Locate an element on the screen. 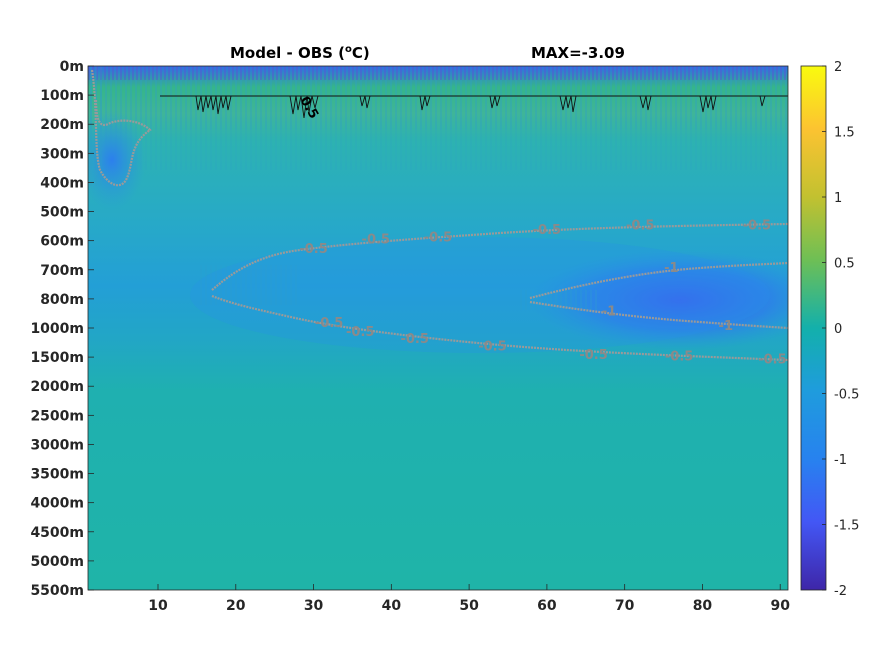 The width and height of the screenshot is (875, 656). contour-lower-band is located at coordinates (499, 328).